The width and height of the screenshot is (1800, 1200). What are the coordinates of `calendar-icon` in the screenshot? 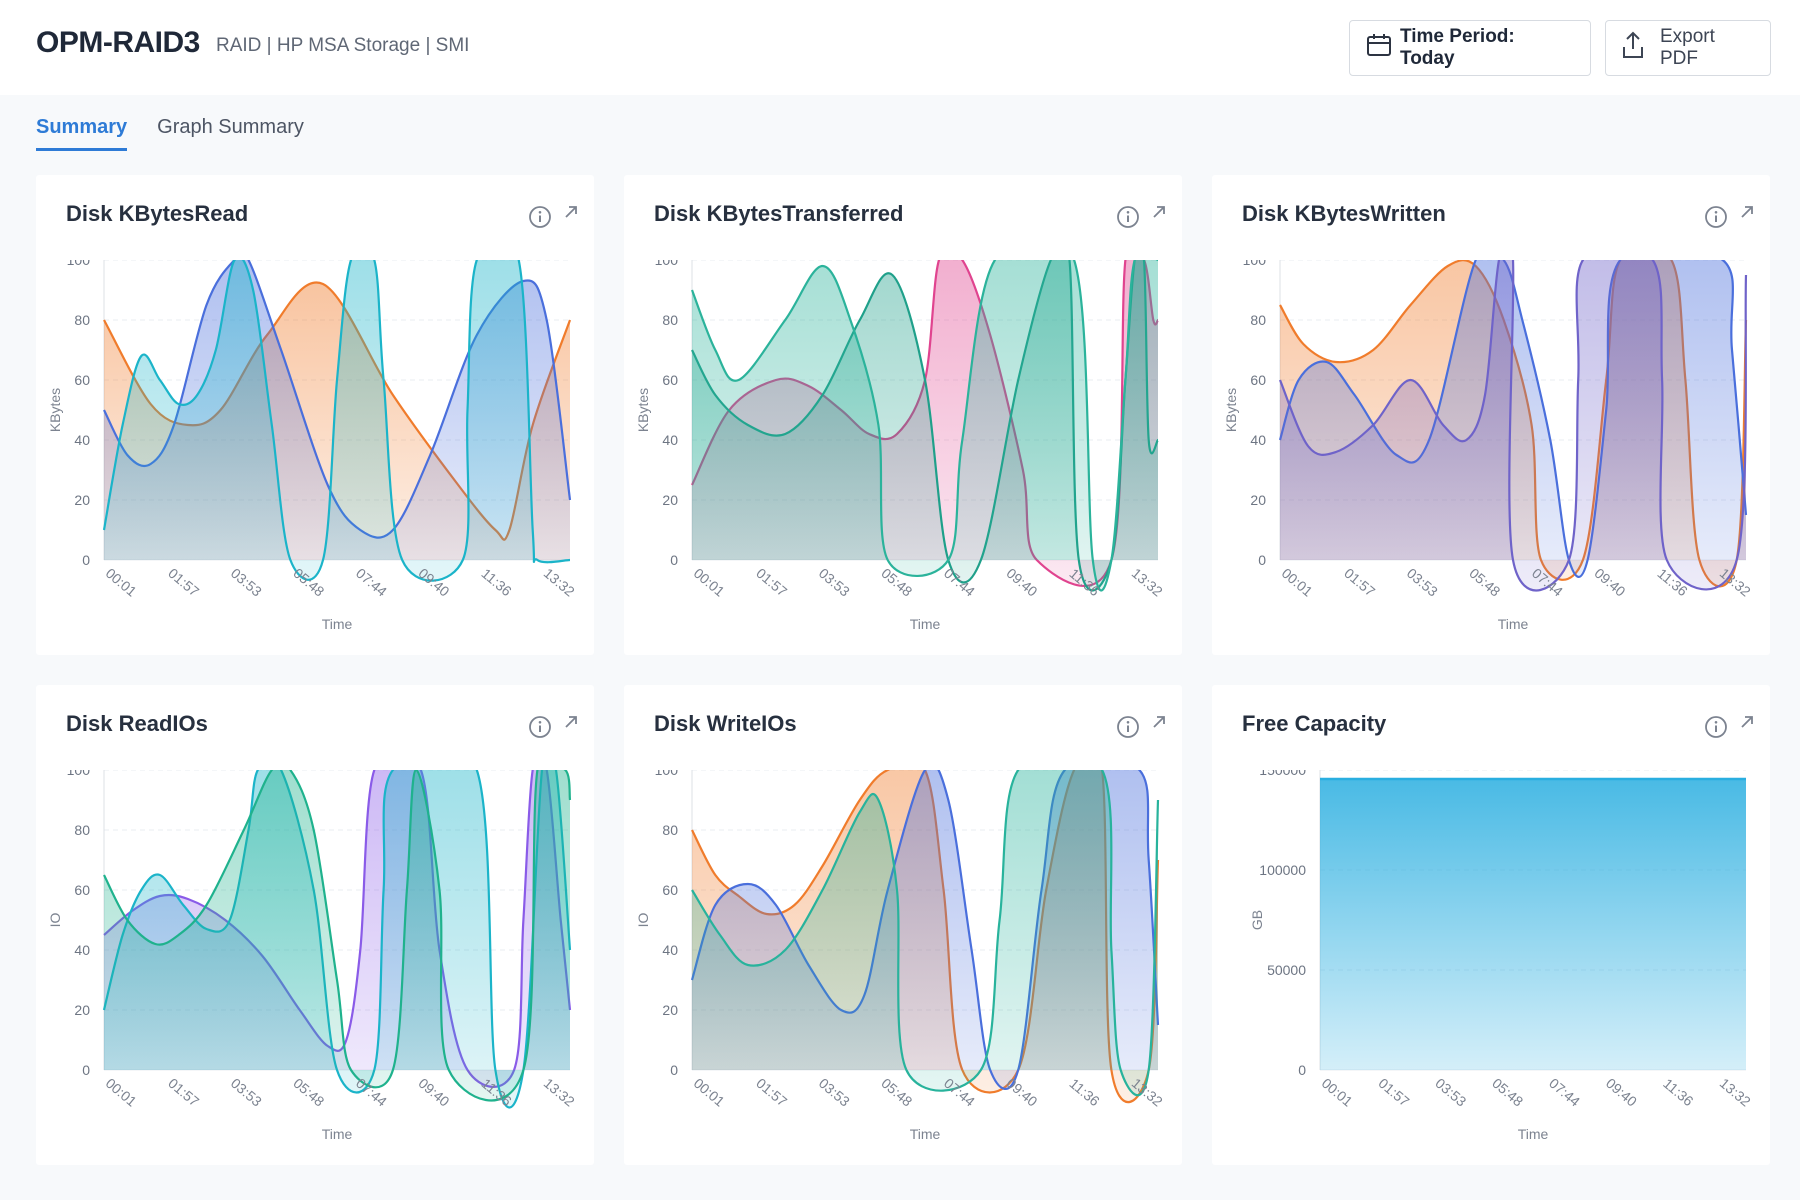 It's located at (1379, 48).